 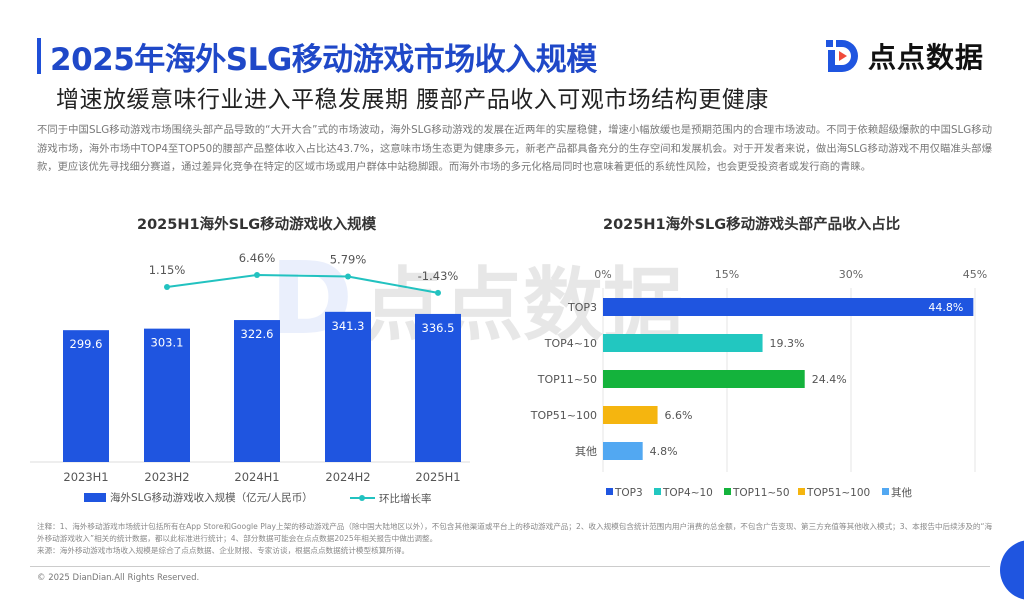 What do you see at coordinates (630, 415) in the screenshot?
I see `bar-TOP51~100` at bounding box center [630, 415].